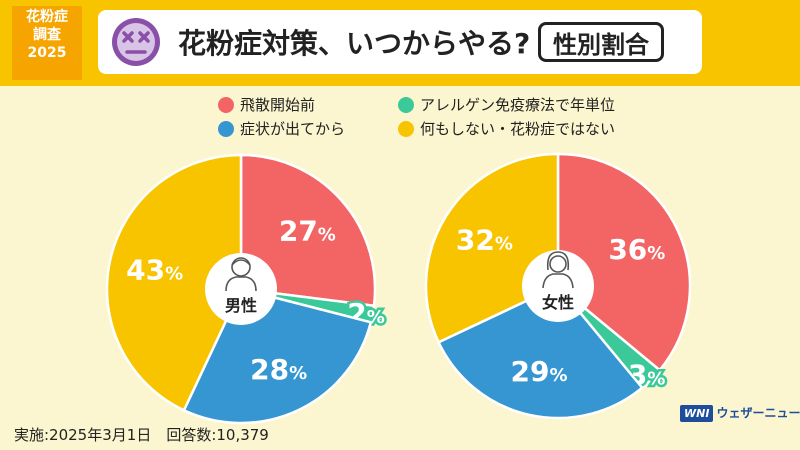 This screenshot has height=450, width=800. I want to click on male-person-icon, so click(241, 274).